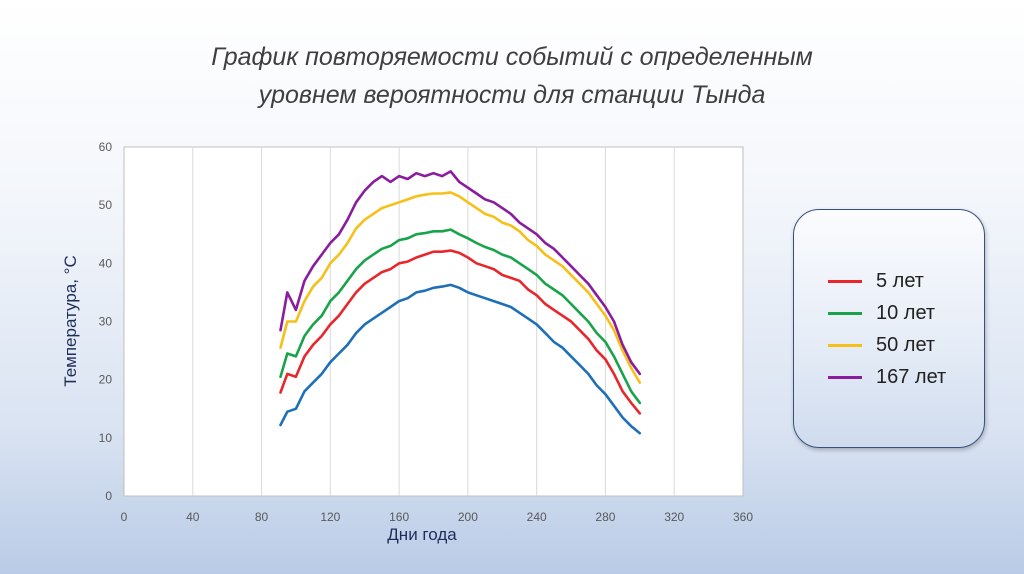  What do you see at coordinates (468, 517) in the screenshot?
I see `x-tick-label: 200` at bounding box center [468, 517].